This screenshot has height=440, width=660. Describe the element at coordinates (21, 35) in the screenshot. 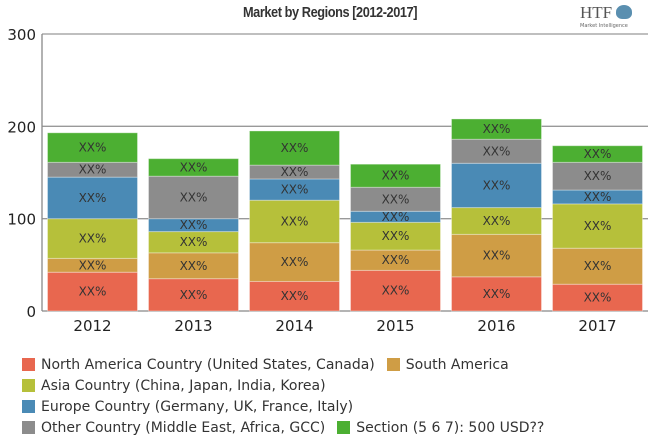

I see `y-tick-label: 300` at that location.